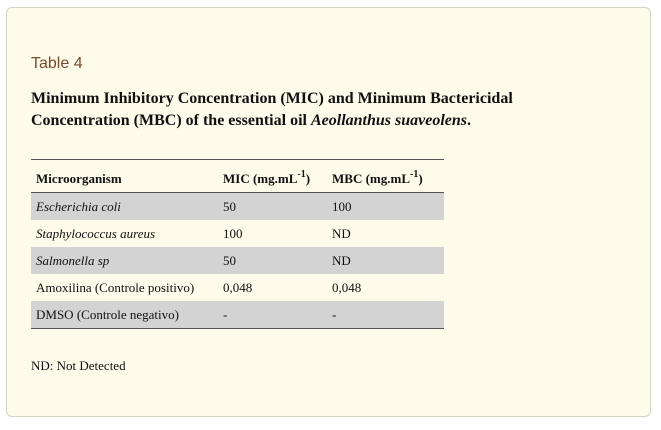 This screenshot has width=661, height=430. What do you see at coordinates (385, 315) in the screenshot?
I see `mbc-cell: -` at bounding box center [385, 315].